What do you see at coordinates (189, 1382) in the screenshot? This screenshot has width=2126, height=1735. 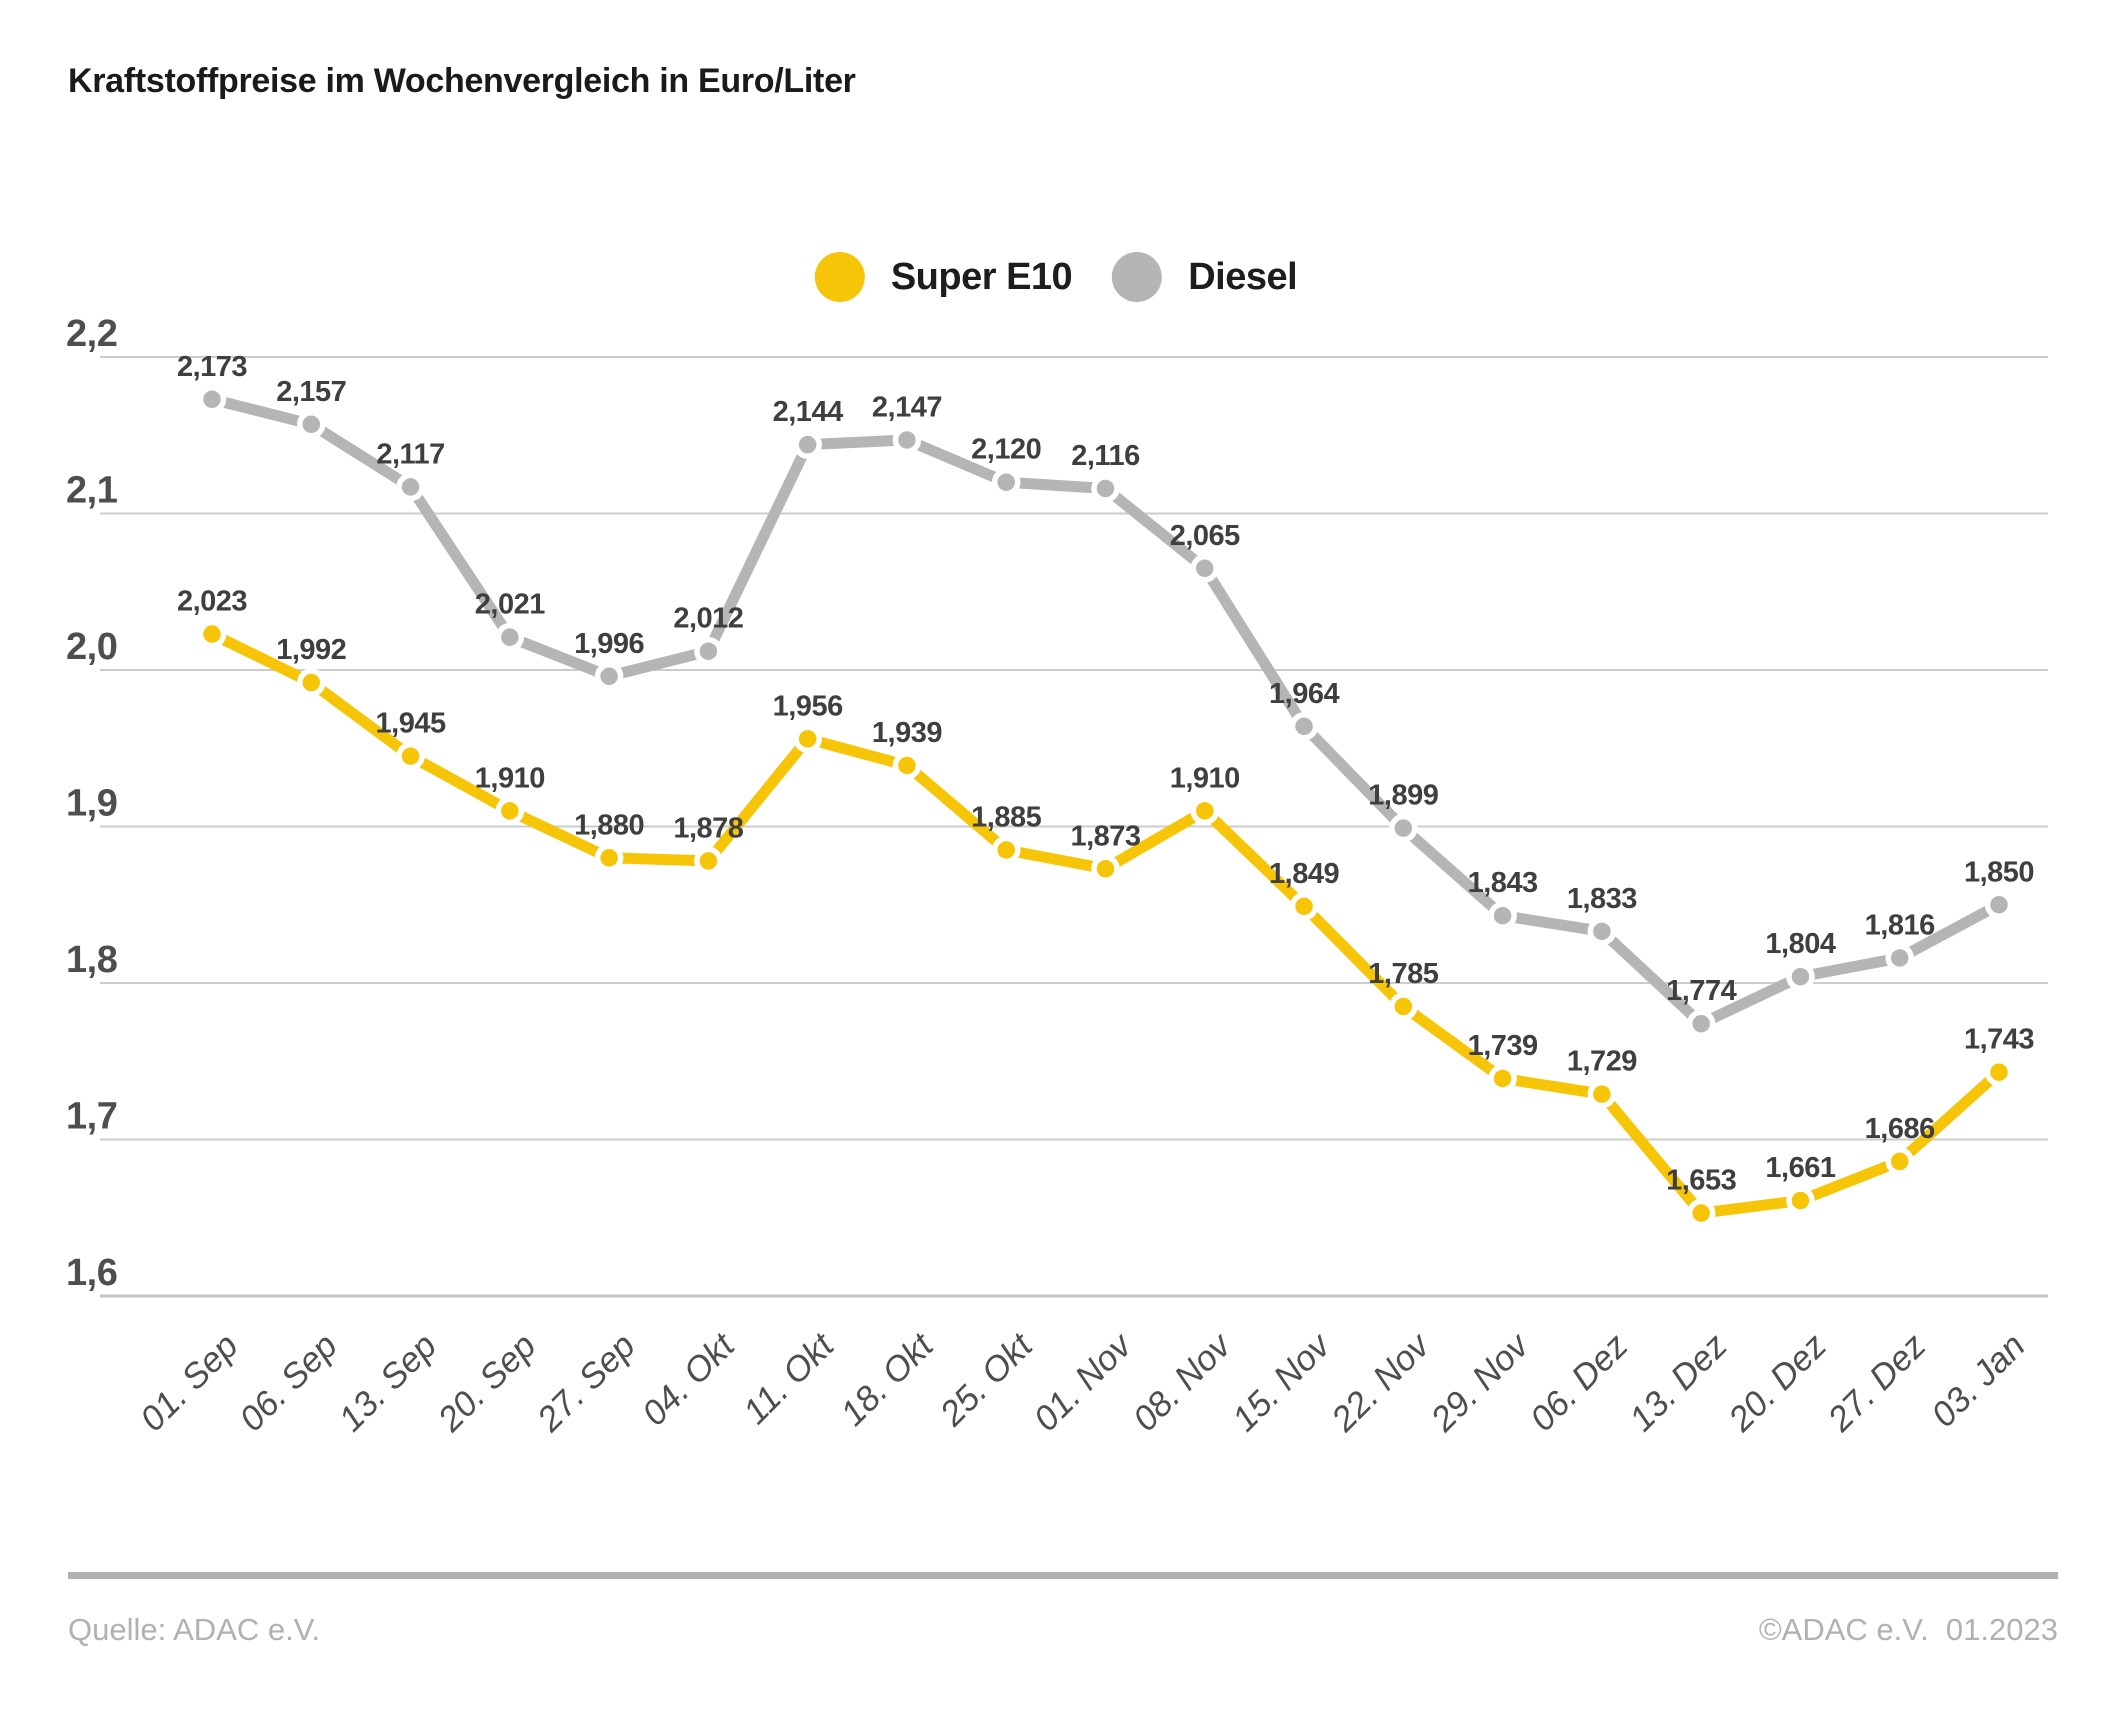 I see `x-axis-tick-label: 01. Sep` at bounding box center [189, 1382].